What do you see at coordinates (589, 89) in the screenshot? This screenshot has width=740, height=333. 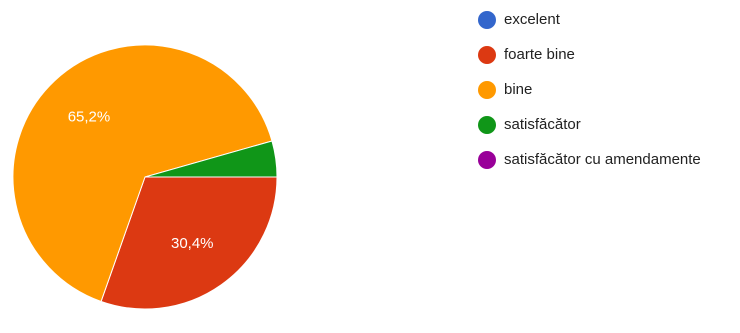 I see `legend-item-bine: bine` at bounding box center [589, 89].